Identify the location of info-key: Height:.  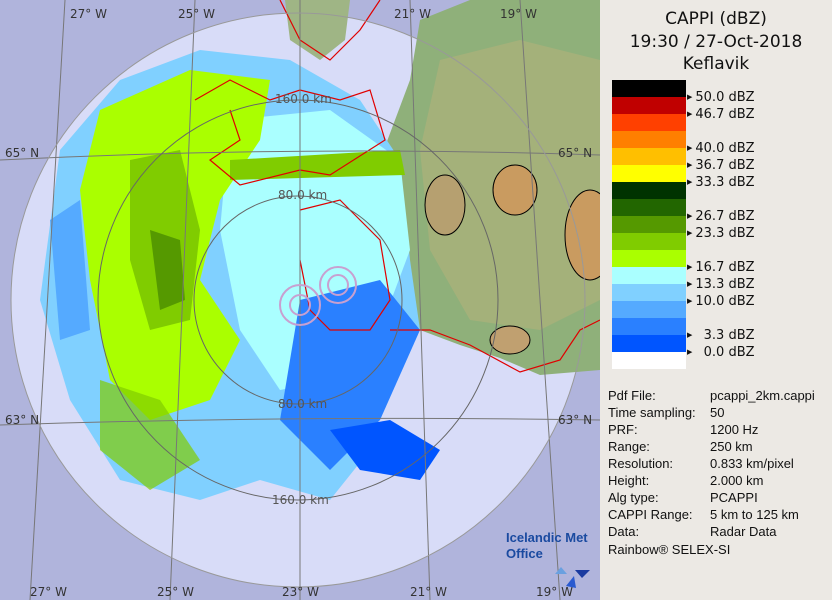
(629, 480).